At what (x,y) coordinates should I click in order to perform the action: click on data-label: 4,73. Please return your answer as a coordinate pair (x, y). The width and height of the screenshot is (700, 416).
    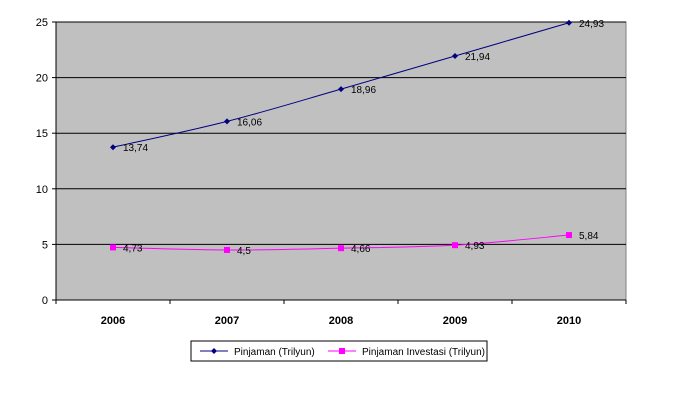
    Looking at the image, I should click on (133, 248).